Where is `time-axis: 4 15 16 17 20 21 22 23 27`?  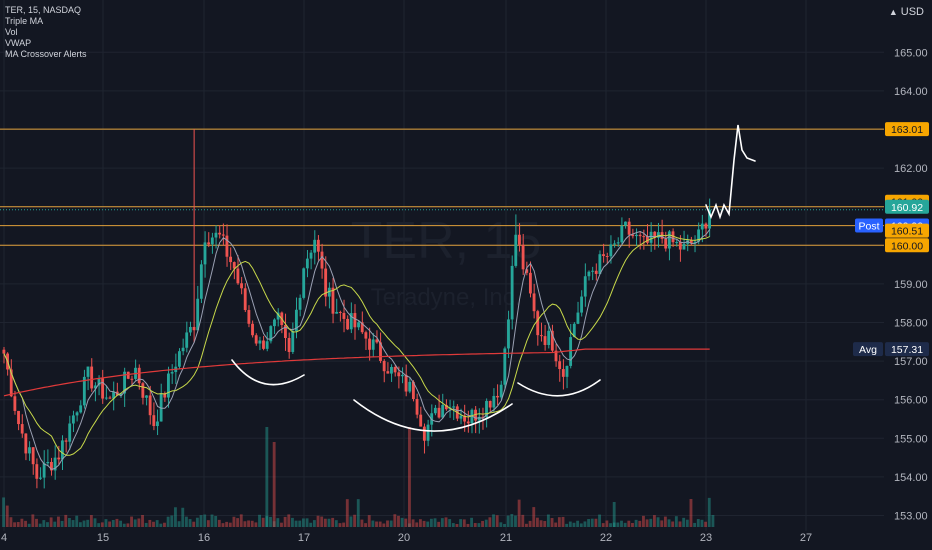
time-axis: 4 15 16 17 20 21 22 23 27 is located at coordinates (406, 538).